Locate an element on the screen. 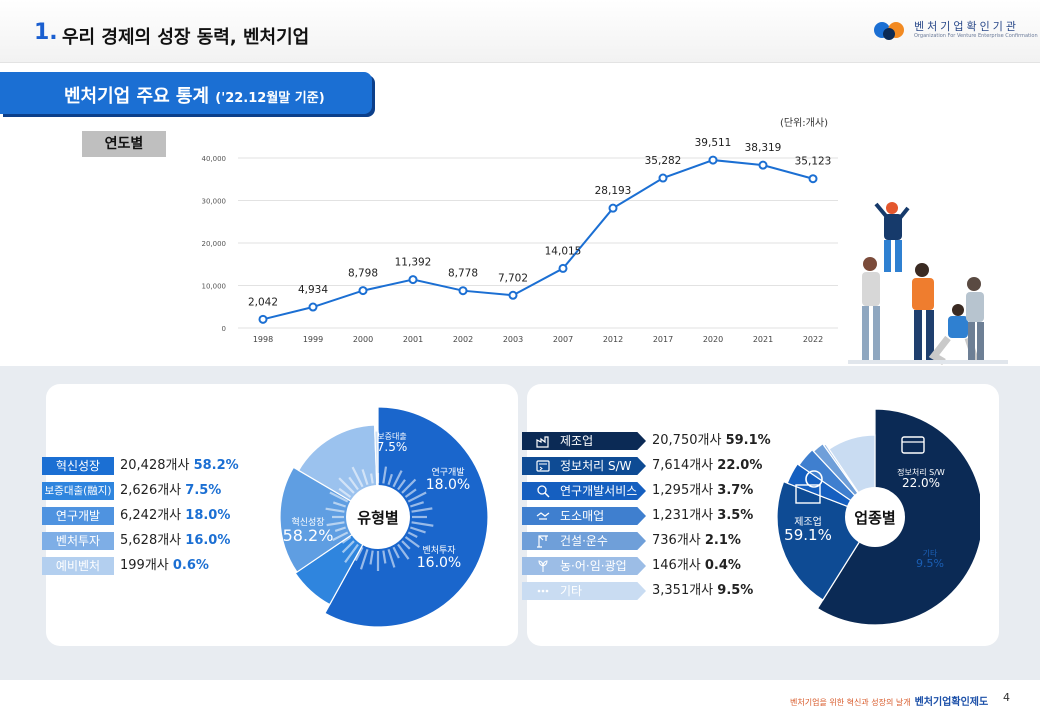 The image size is (1040, 720). person-right is located at coordinates (975, 319).